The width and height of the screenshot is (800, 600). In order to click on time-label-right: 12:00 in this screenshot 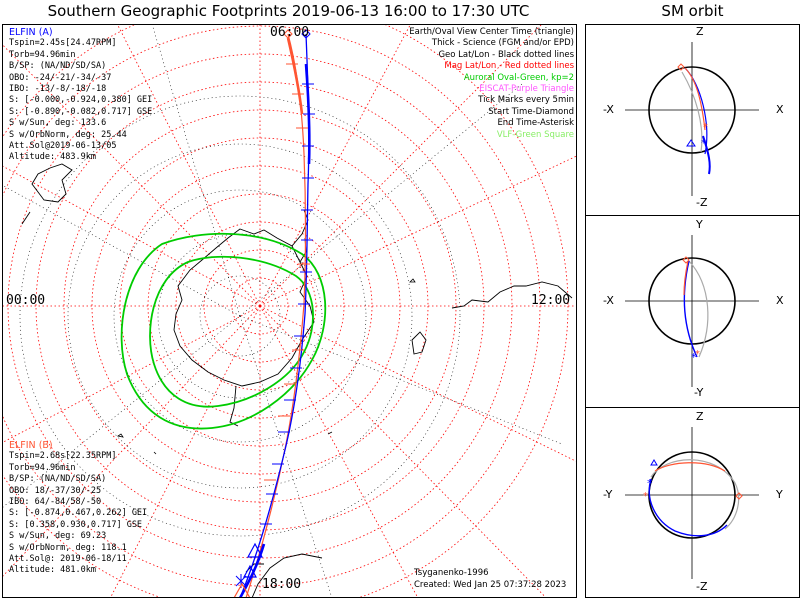, I will do `click(551, 300)`.